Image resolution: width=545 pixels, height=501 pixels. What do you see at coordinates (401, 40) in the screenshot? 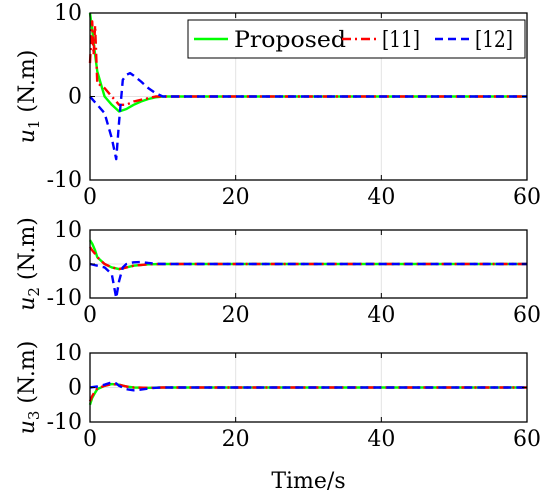
I see `legend-label-2: [11]` at bounding box center [401, 40].